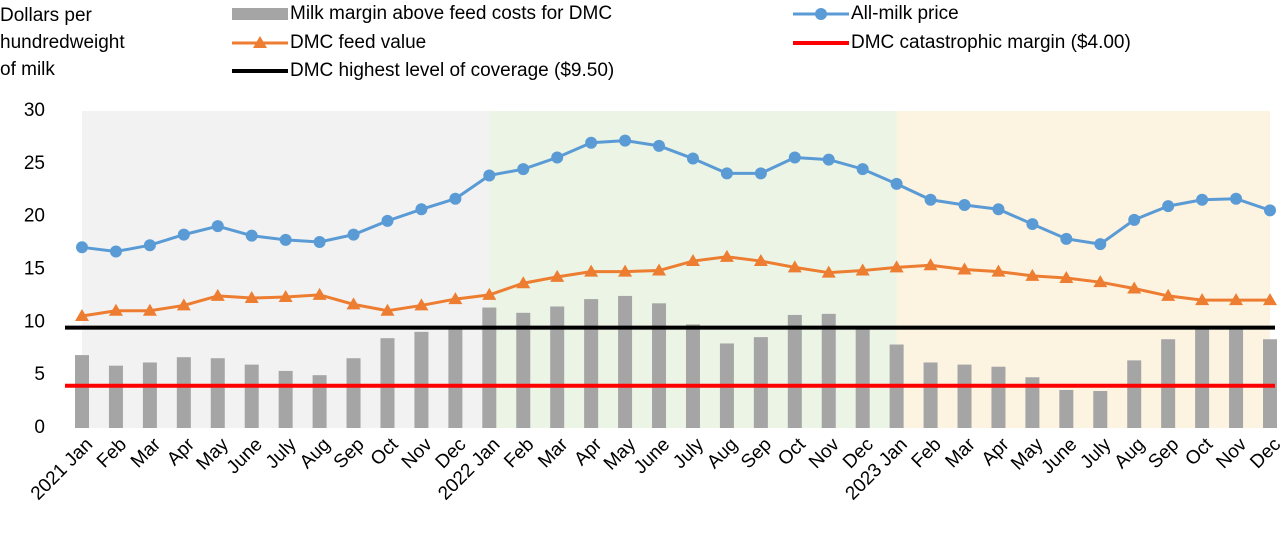 The width and height of the screenshot is (1286, 540). I want to click on legend-label: DMC highest level of coverage ($9.50), so click(452, 70).